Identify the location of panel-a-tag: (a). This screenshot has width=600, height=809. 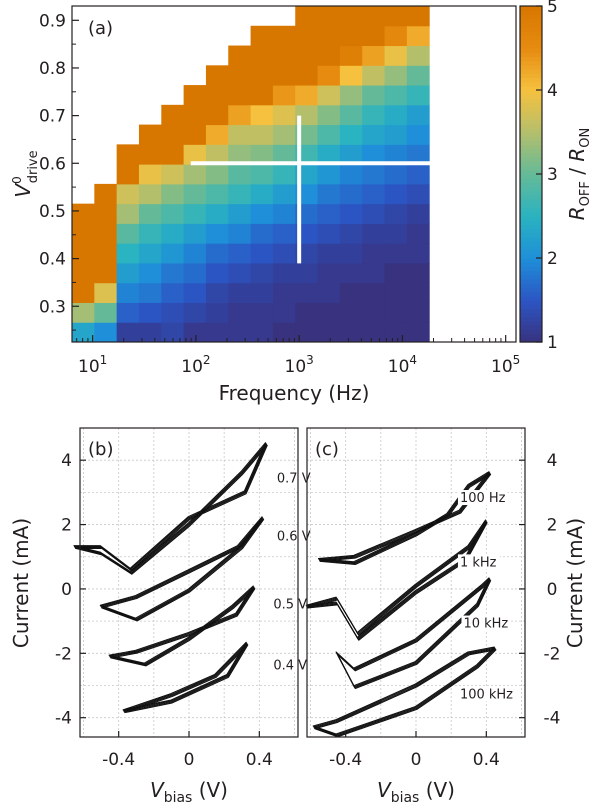
(100, 28).